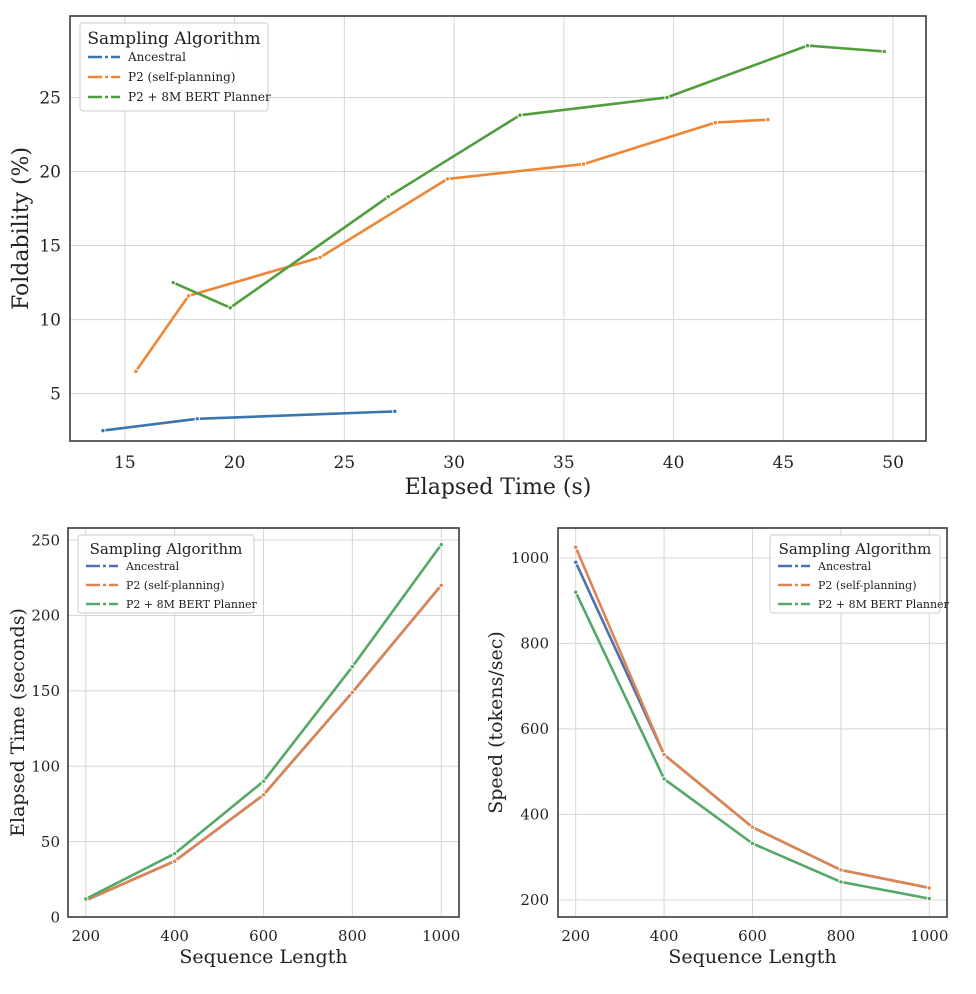  I want to click on y-tick-label: 250, so click(45, 540).